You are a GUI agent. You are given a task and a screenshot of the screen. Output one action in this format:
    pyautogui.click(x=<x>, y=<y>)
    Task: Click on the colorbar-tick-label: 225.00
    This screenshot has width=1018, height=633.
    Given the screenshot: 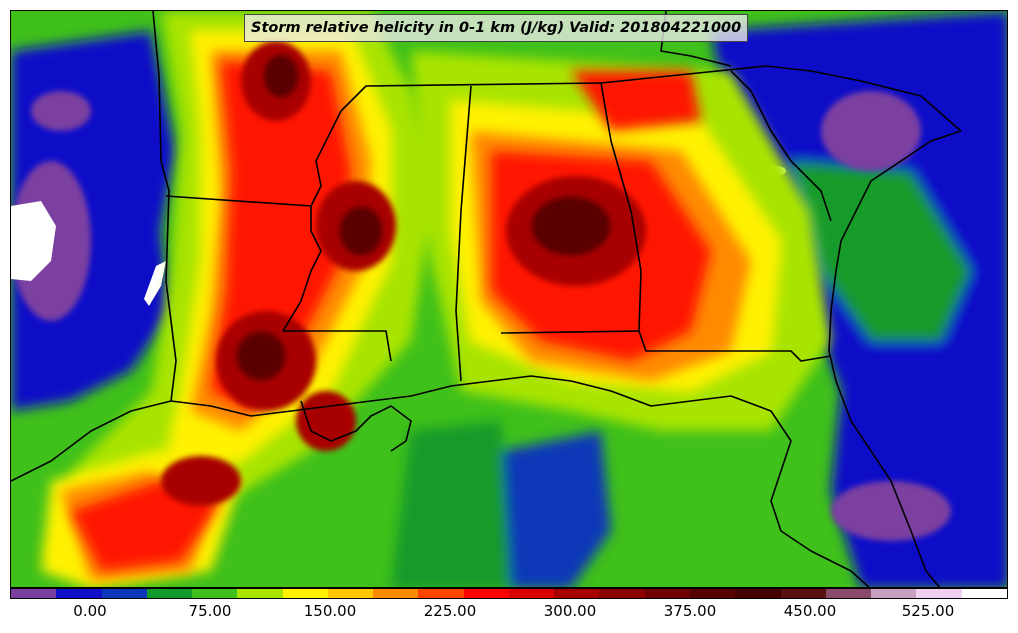 What is the action you would take?
    pyautogui.click(x=450, y=611)
    